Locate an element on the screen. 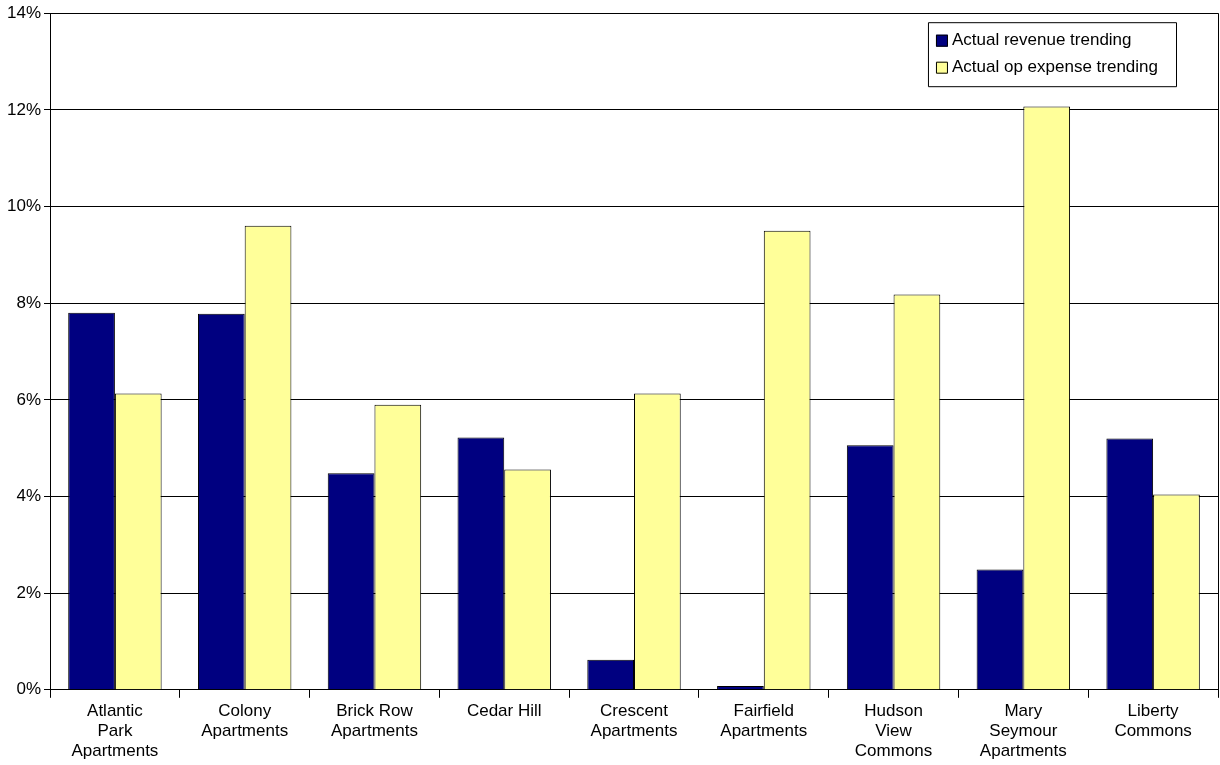  y-tick-label: 4% is located at coordinates (29, 496).